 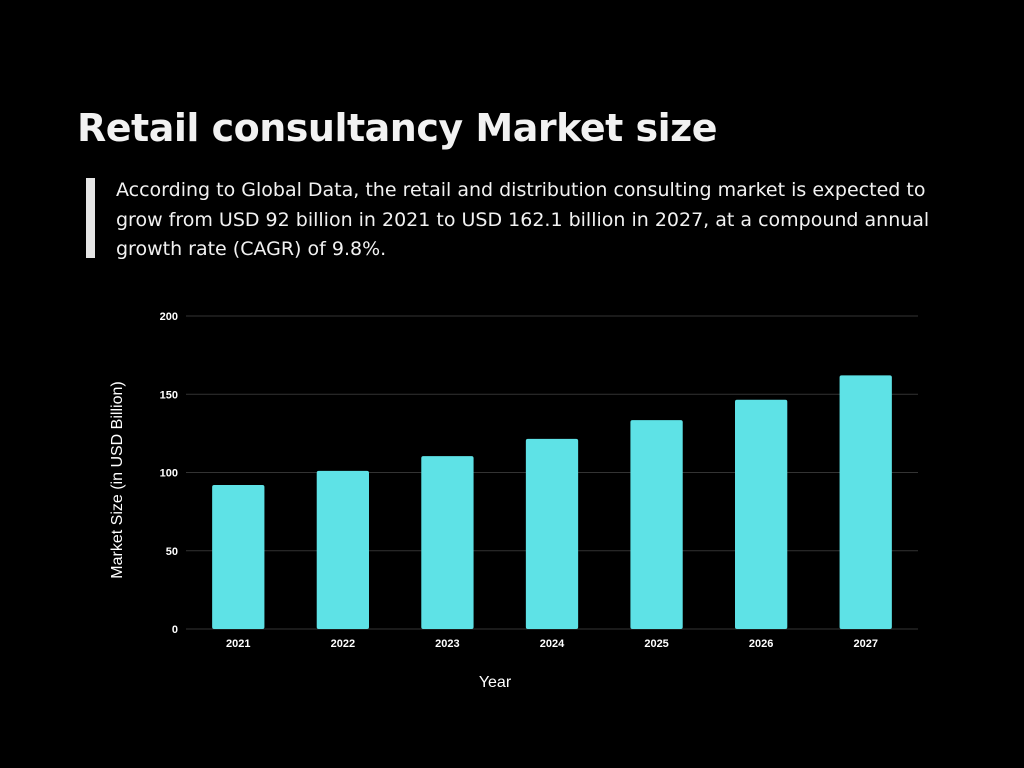 What do you see at coordinates (447, 542) in the screenshot?
I see `bar-2023` at bounding box center [447, 542].